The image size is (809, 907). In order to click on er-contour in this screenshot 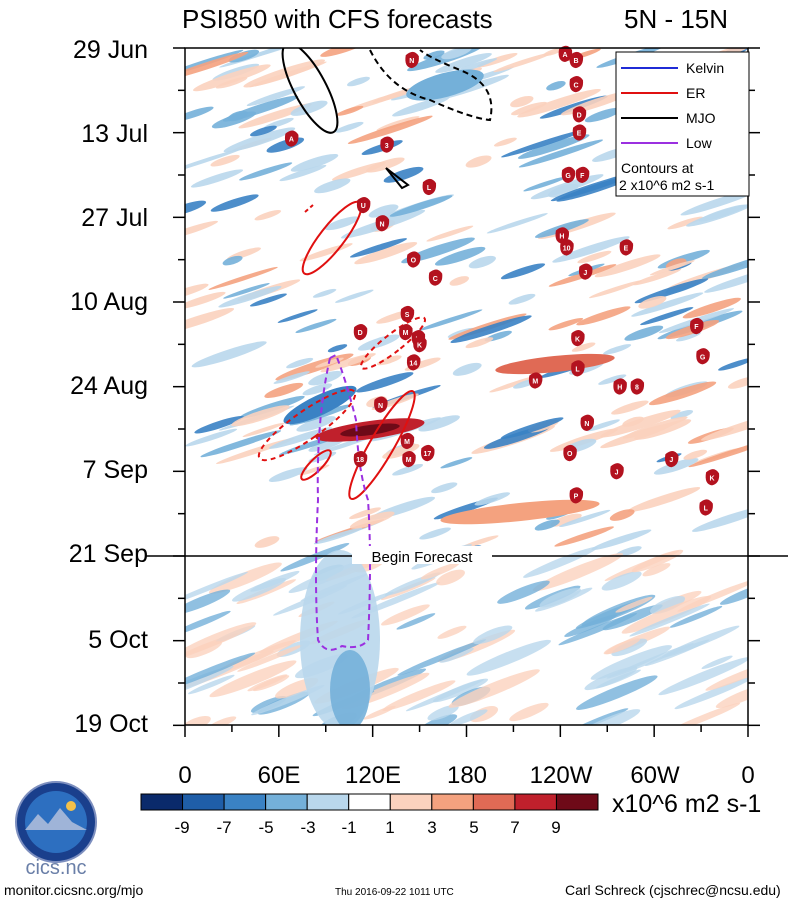, I will do `click(316, 465)`.